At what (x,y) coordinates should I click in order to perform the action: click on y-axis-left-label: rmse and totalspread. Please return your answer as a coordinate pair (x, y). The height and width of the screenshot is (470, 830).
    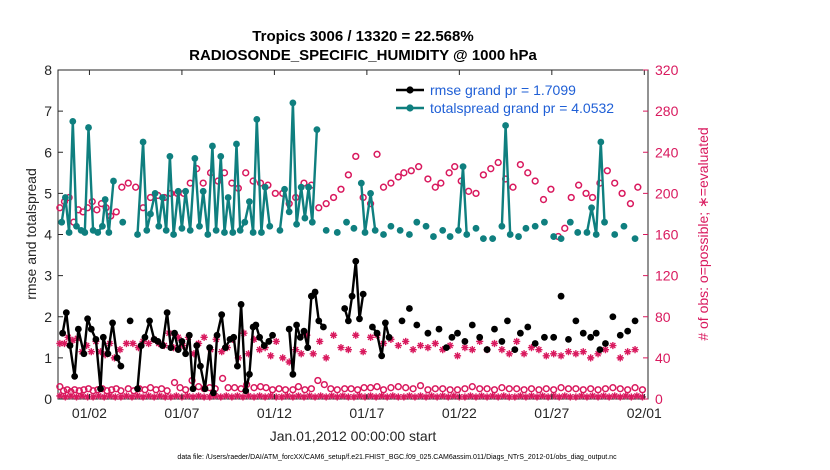
    Looking at the image, I should click on (31, 234).